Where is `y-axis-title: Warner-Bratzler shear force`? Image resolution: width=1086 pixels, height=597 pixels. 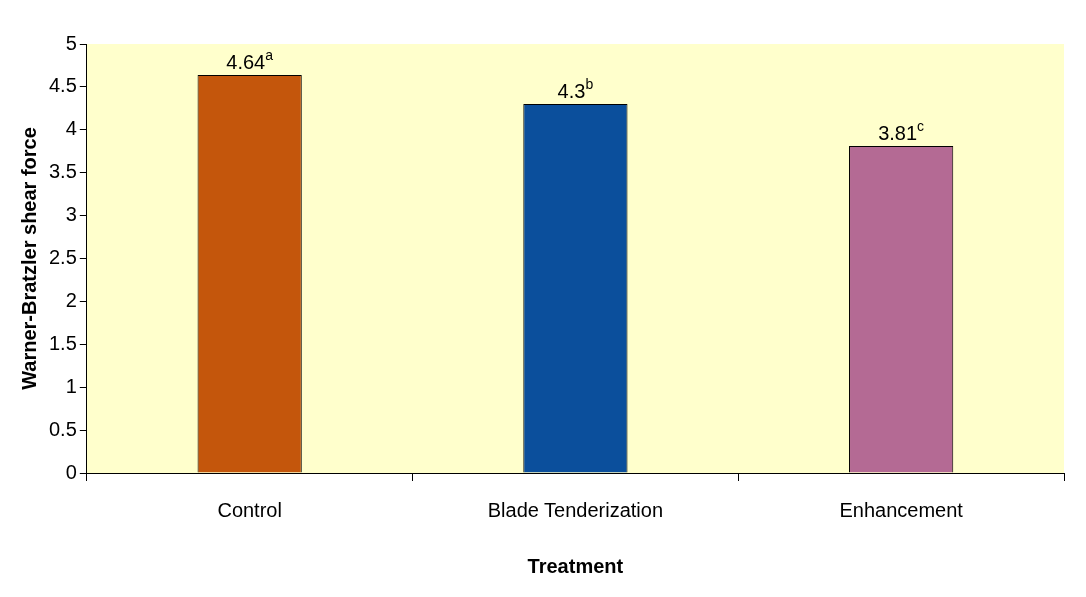
y-axis-title: Warner-Bratzler shear force is located at coordinates (28, 258).